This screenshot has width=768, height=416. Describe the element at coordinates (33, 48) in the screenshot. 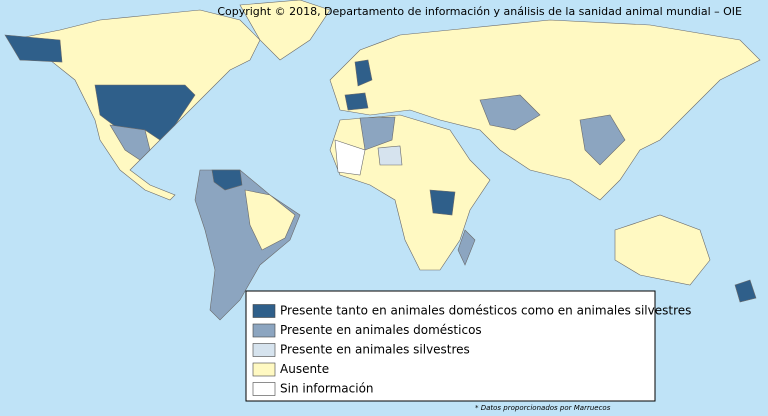

I see `alaska` at that location.